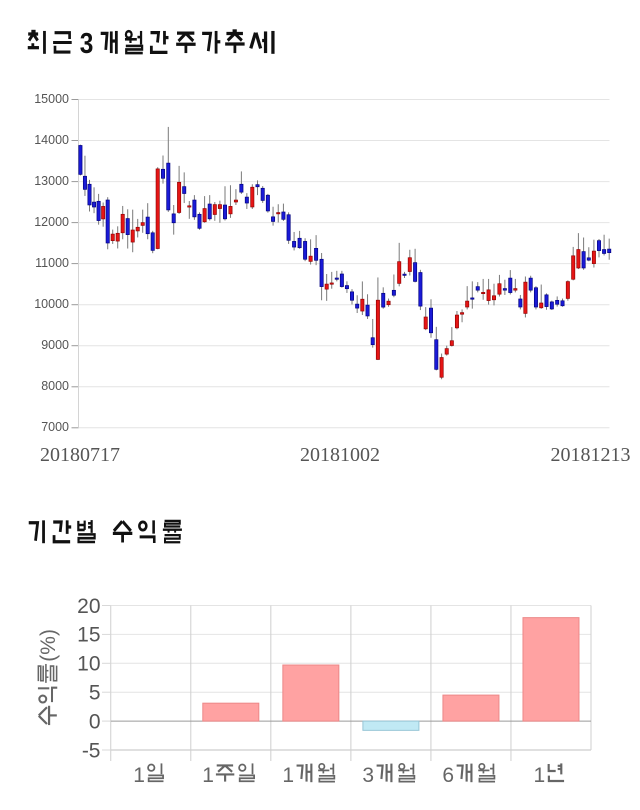 This screenshot has width=640, height=810. What do you see at coordinates (340, 455) in the screenshot?
I see `svg-text: 20181002` at bounding box center [340, 455].